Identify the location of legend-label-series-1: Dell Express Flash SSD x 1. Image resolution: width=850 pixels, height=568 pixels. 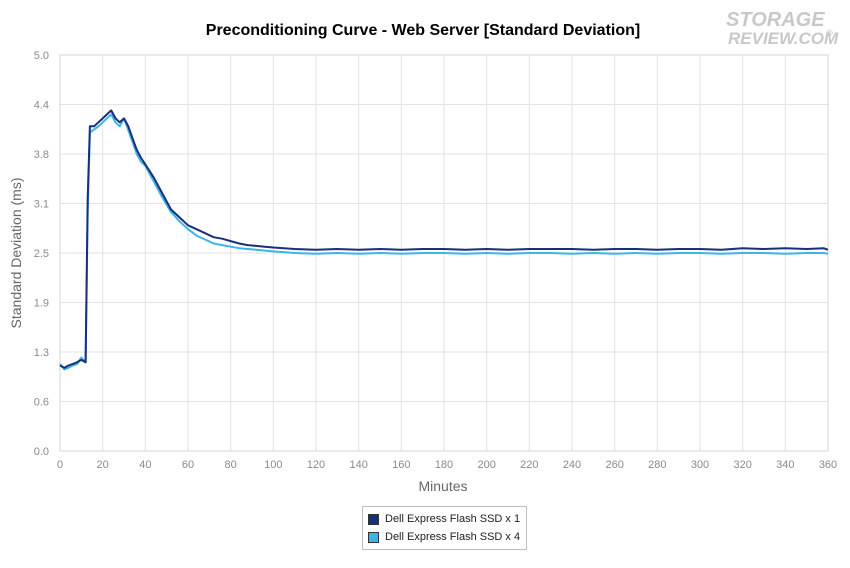
(453, 519).